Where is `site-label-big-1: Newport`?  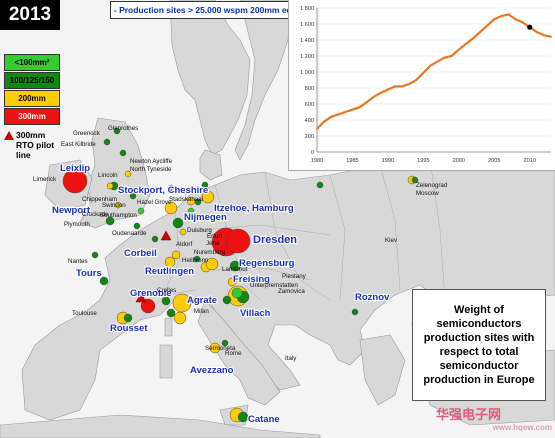
site-label-big-1: Newport is located at coordinates (71, 210).